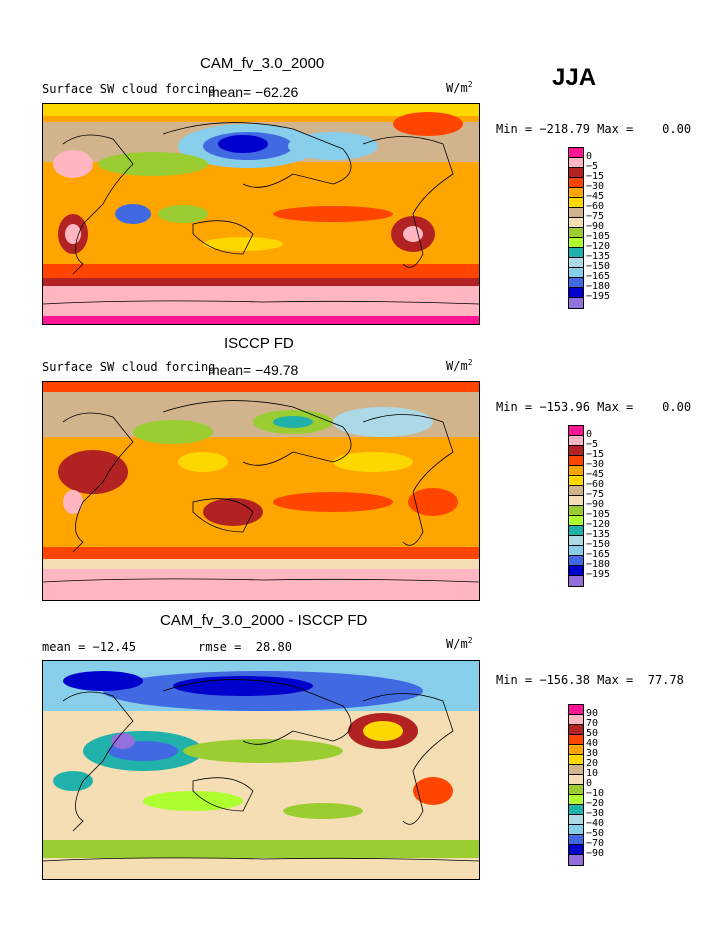 The height and width of the screenshot is (935, 723). Describe the element at coordinates (592, 713) in the screenshot. I see `colorbar-label: 90` at that location.